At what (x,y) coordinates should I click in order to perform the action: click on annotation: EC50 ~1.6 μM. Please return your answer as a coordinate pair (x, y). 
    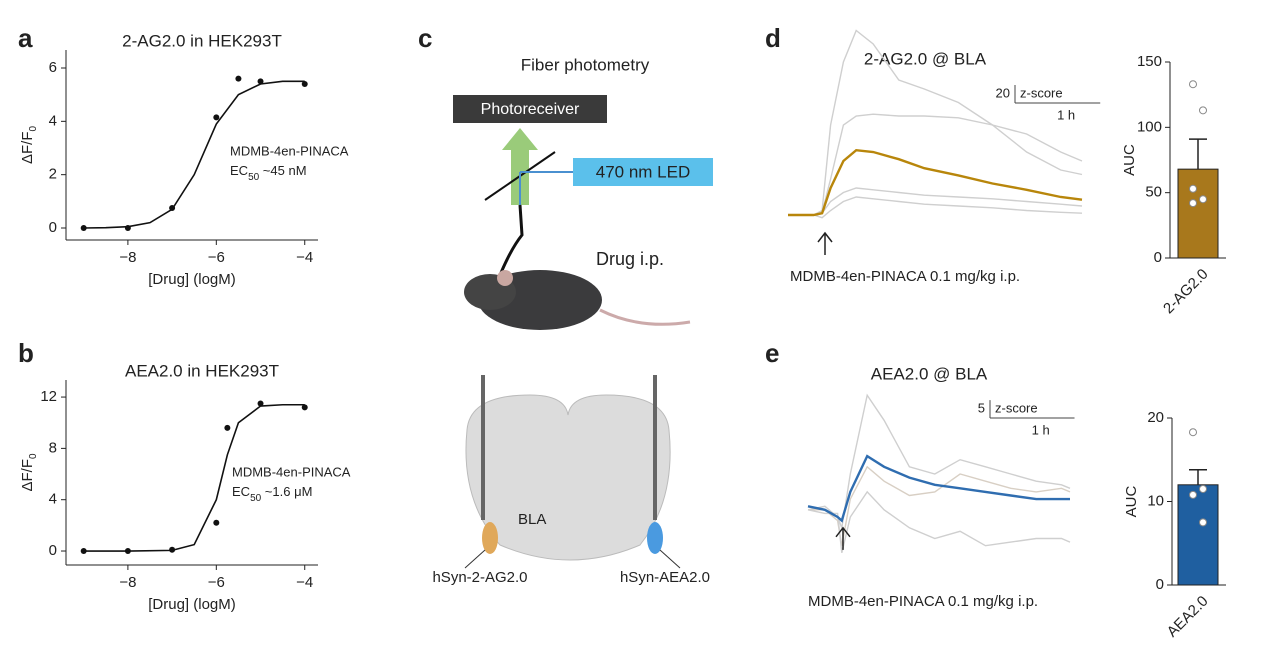
    Looking at the image, I should click on (272, 494).